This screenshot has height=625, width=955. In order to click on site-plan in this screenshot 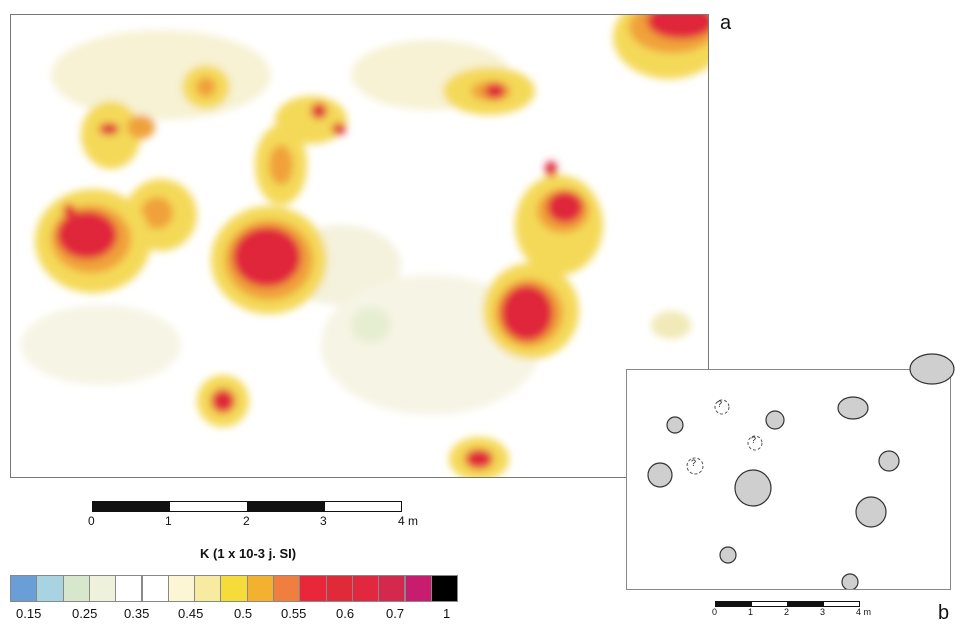, I will do `click(788, 480)`.